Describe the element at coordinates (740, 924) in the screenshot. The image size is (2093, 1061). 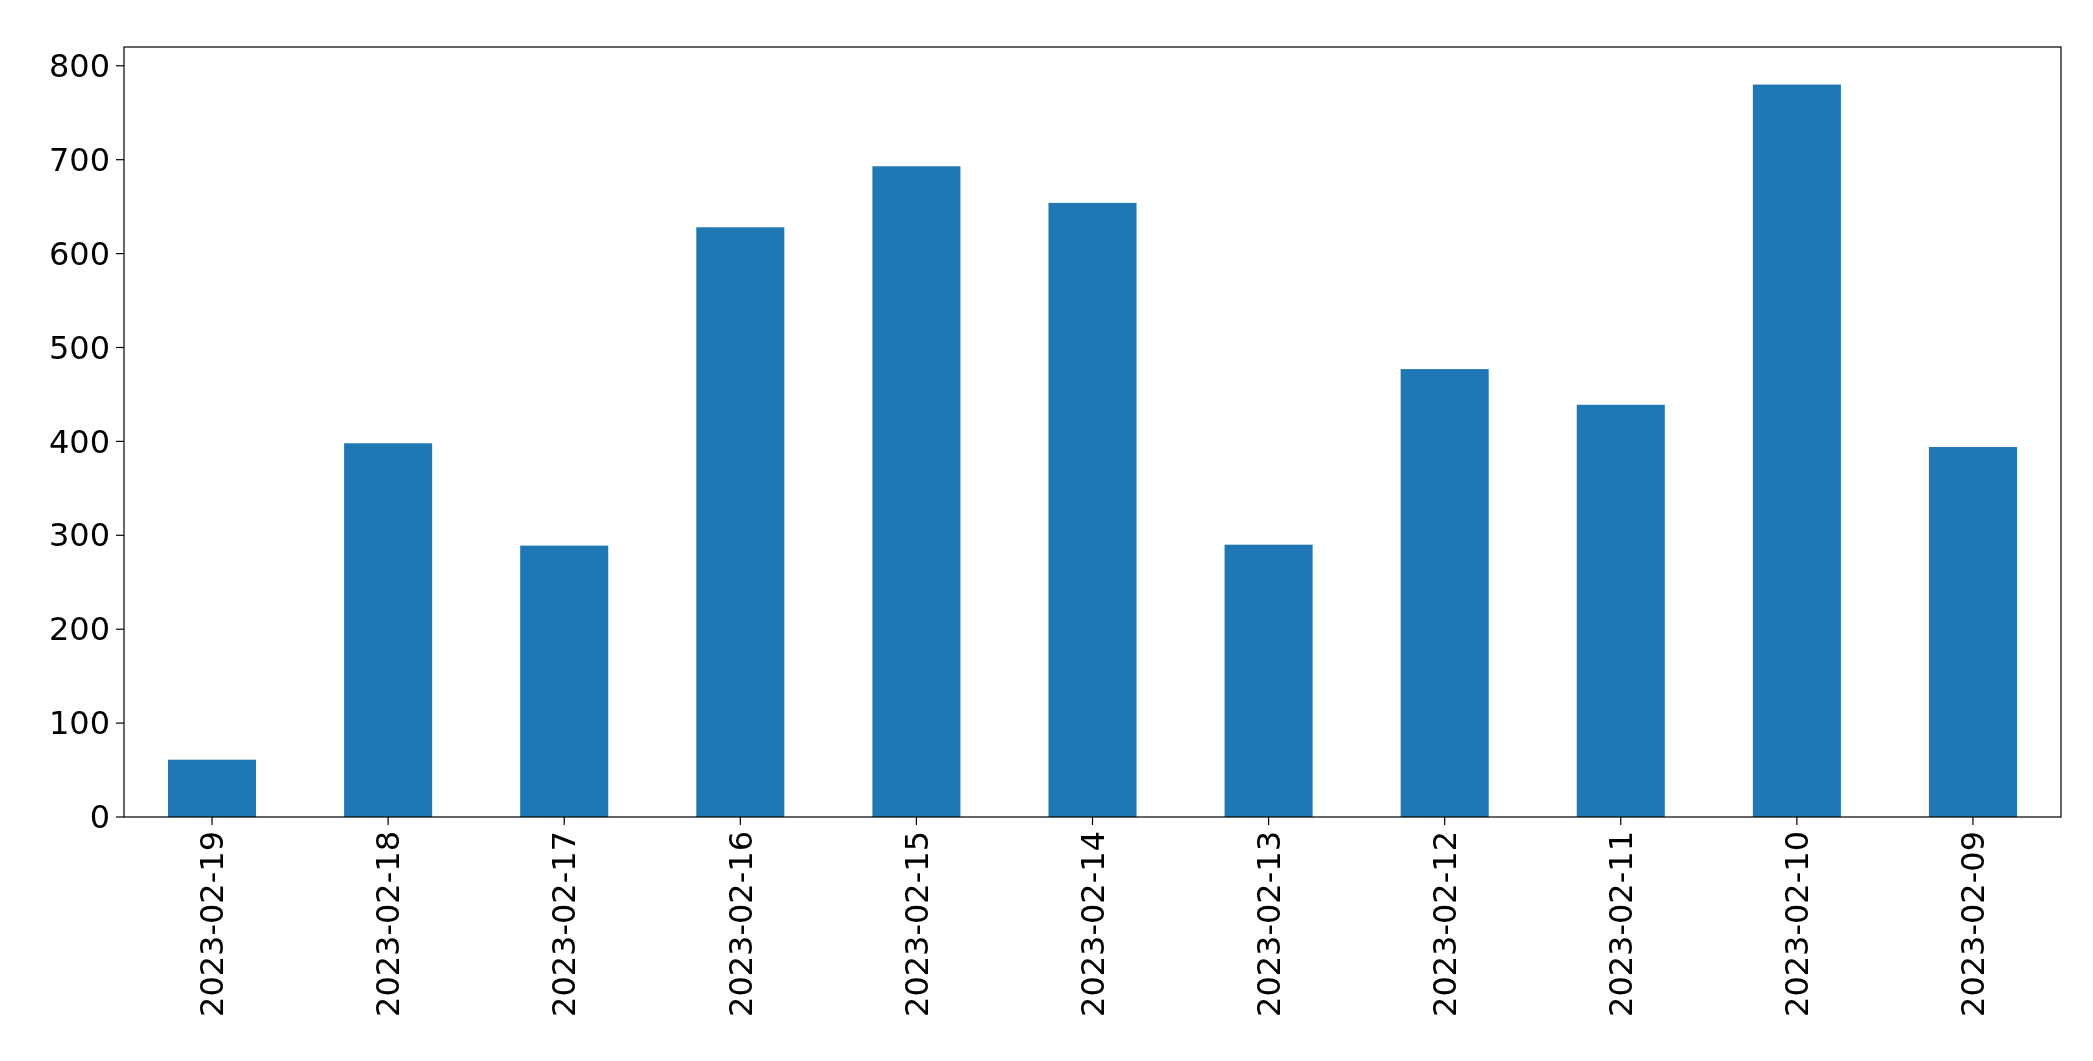
I see `x-tick-label: 2023-02-16` at that location.